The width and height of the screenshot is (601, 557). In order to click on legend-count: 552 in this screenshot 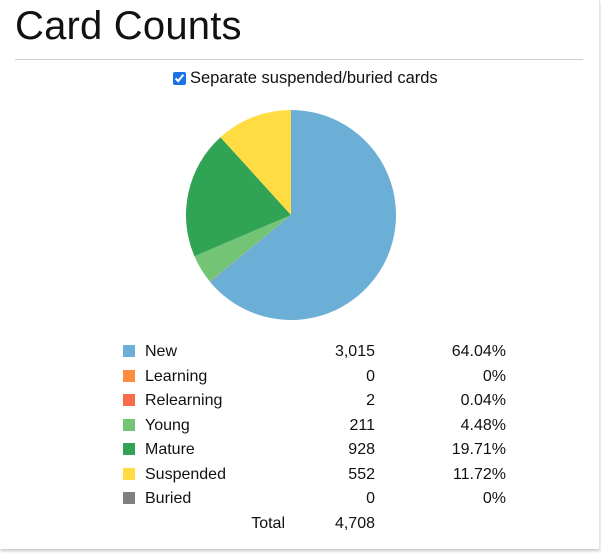, I will do `click(361, 474)`.